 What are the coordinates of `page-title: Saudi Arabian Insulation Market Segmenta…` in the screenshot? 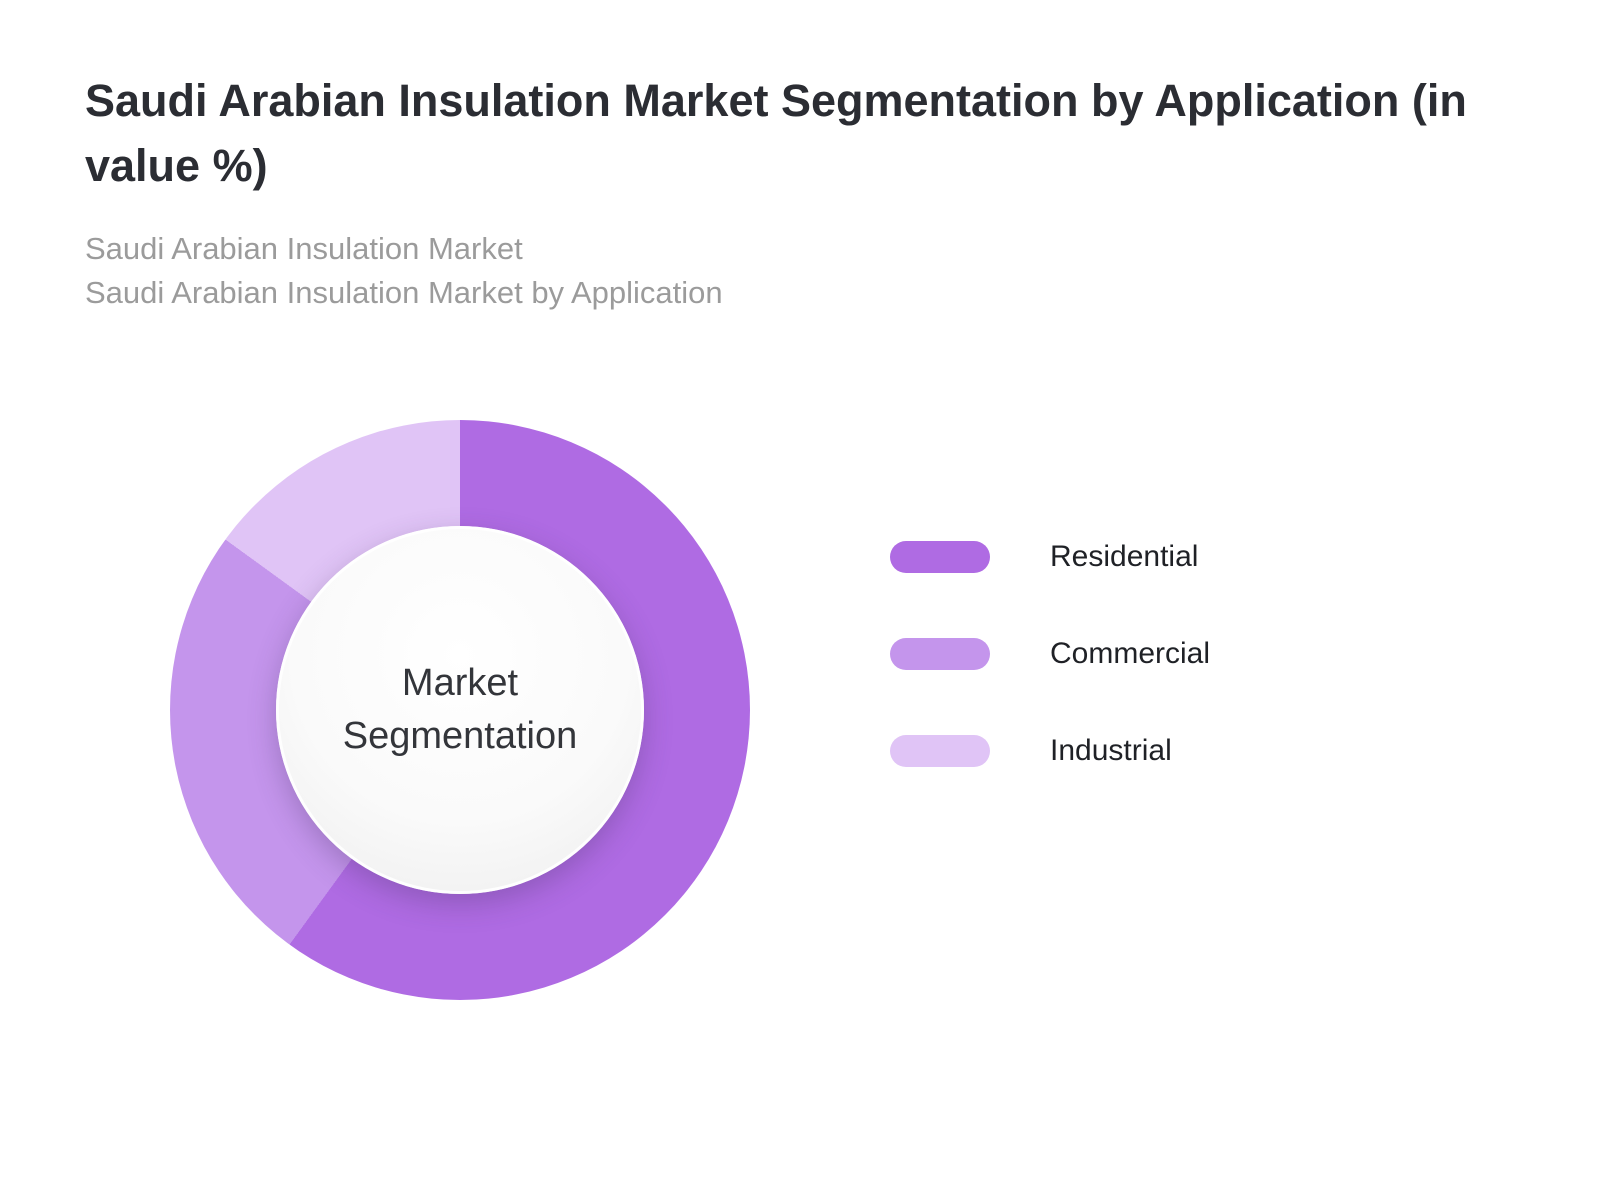 It's located at (776, 133).